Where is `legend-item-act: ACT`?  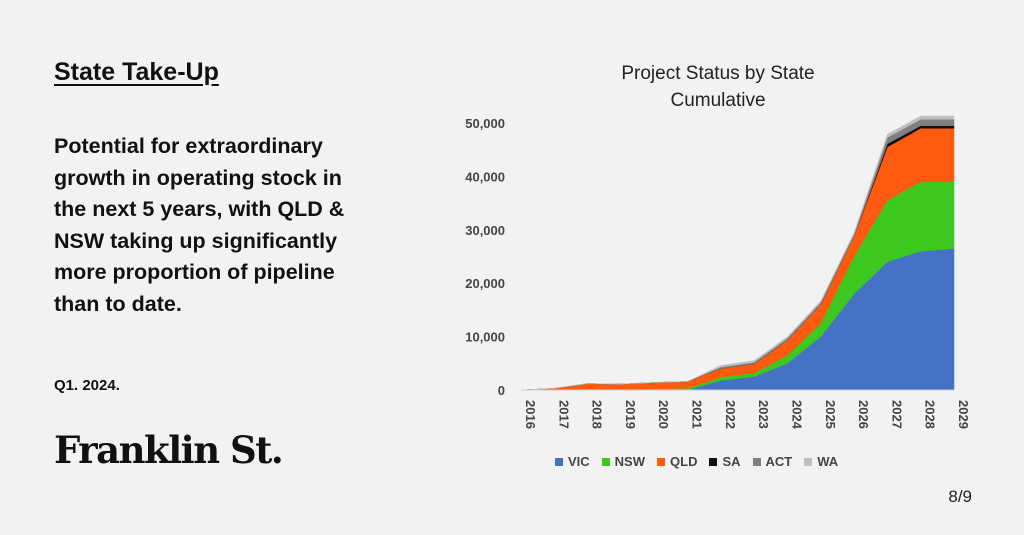
legend-item-act: ACT is located at coordinates (772, 461).